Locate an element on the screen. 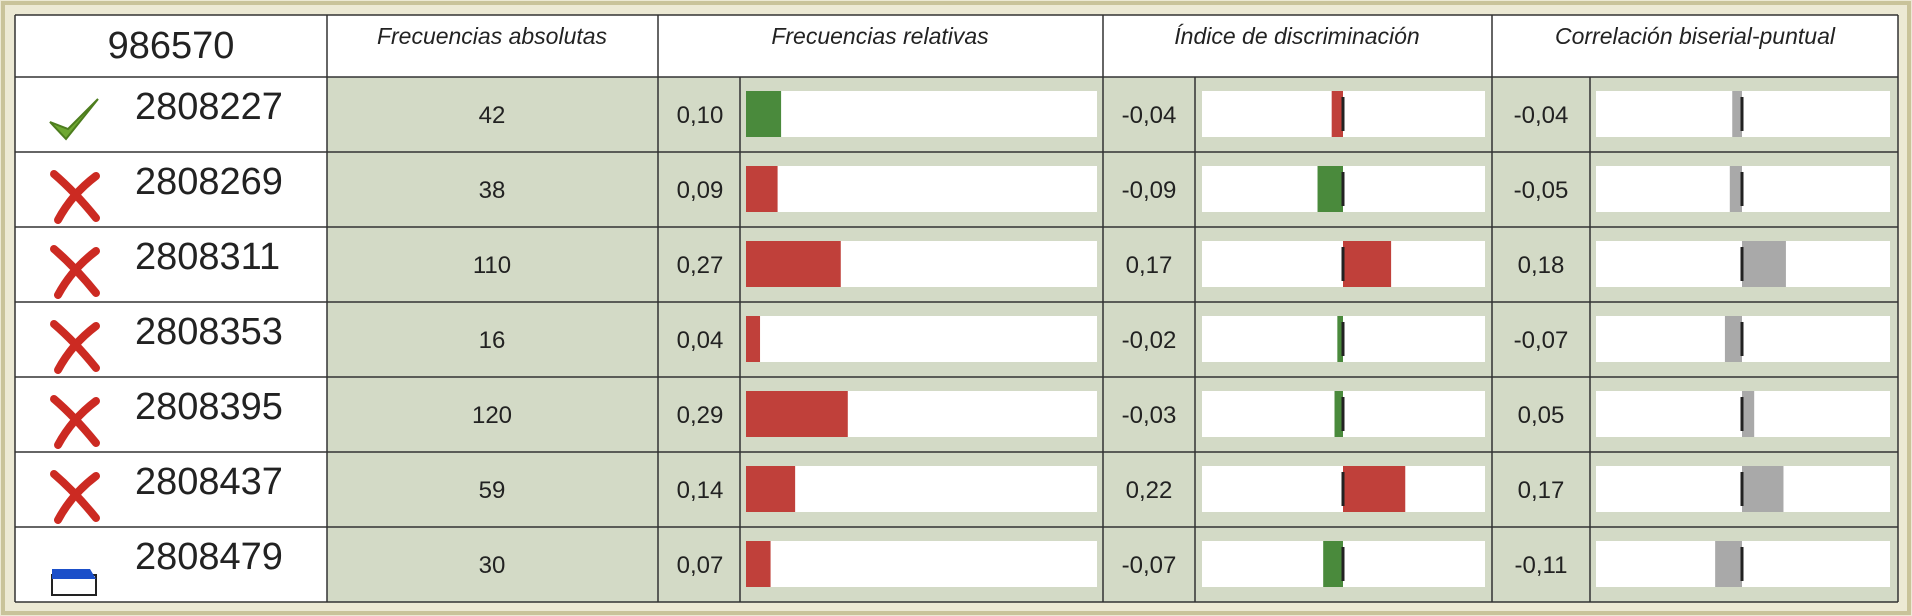 The width and height of the screenshot is (1912, 616). answer-id: 2808227 is located at coordinates (209, 107).